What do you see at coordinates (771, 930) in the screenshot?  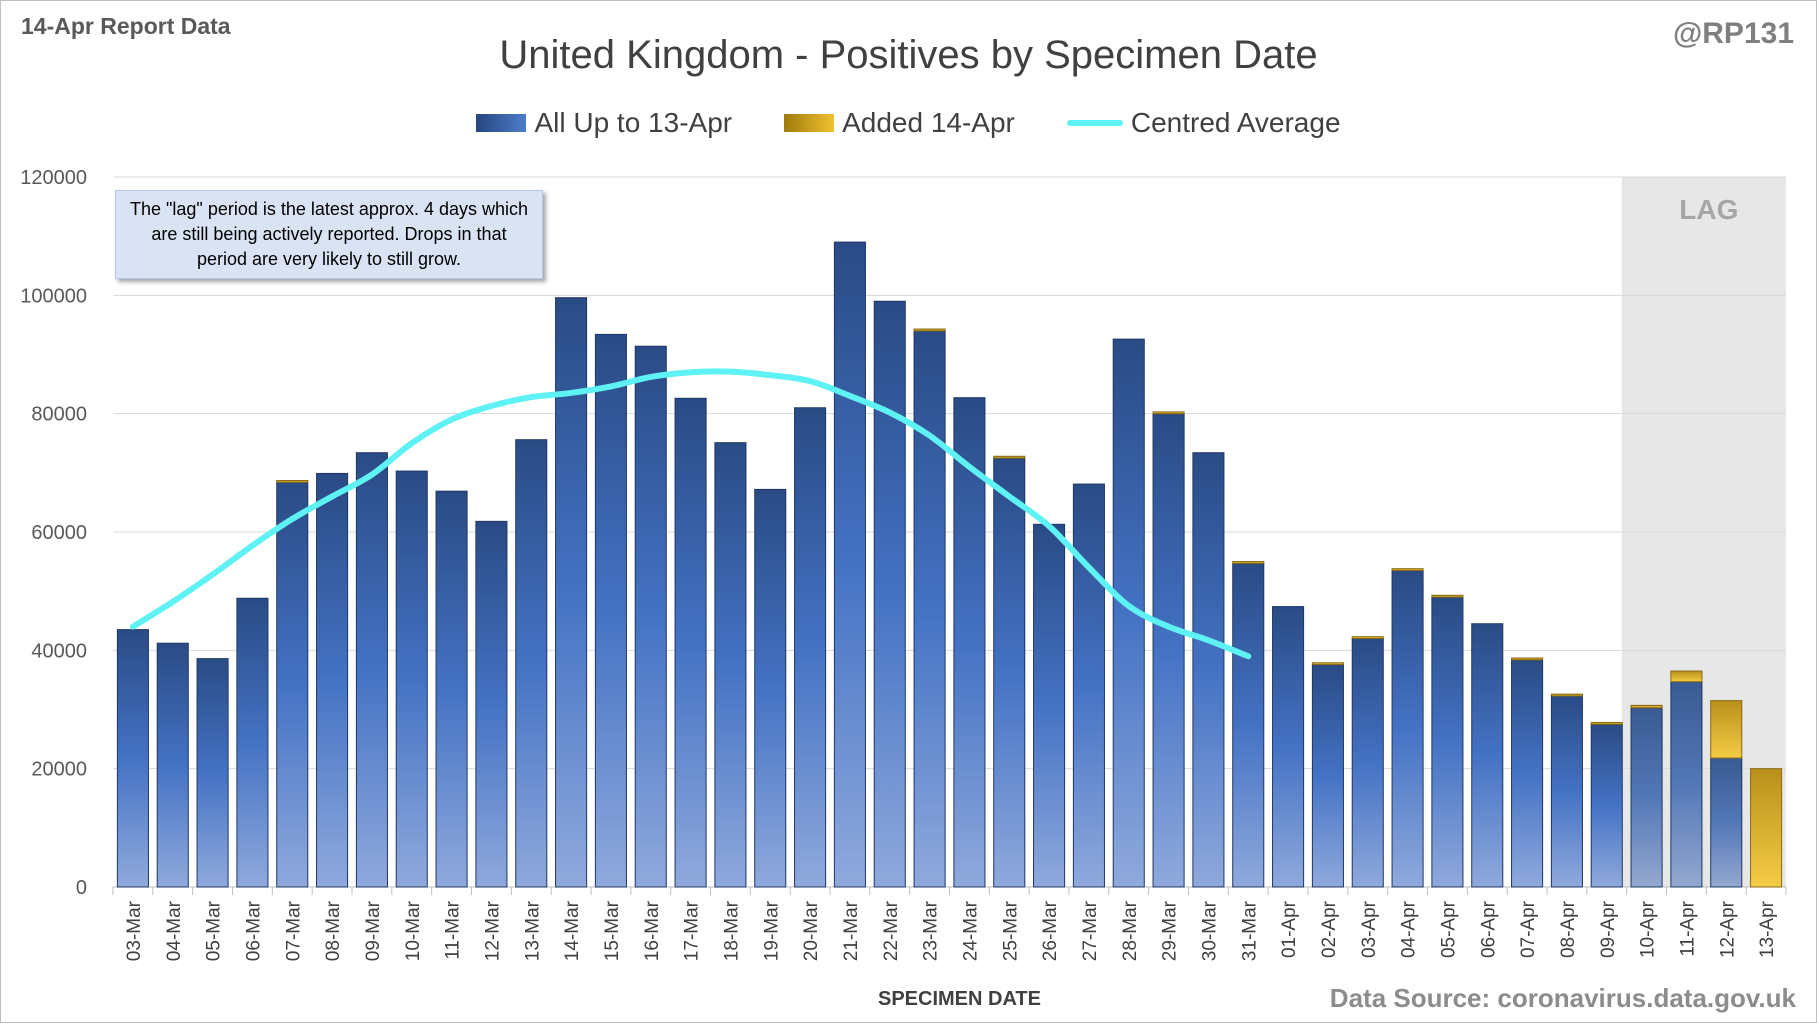 I see `x-tick-label: 19-Mar` at bounding box center [771, 930].